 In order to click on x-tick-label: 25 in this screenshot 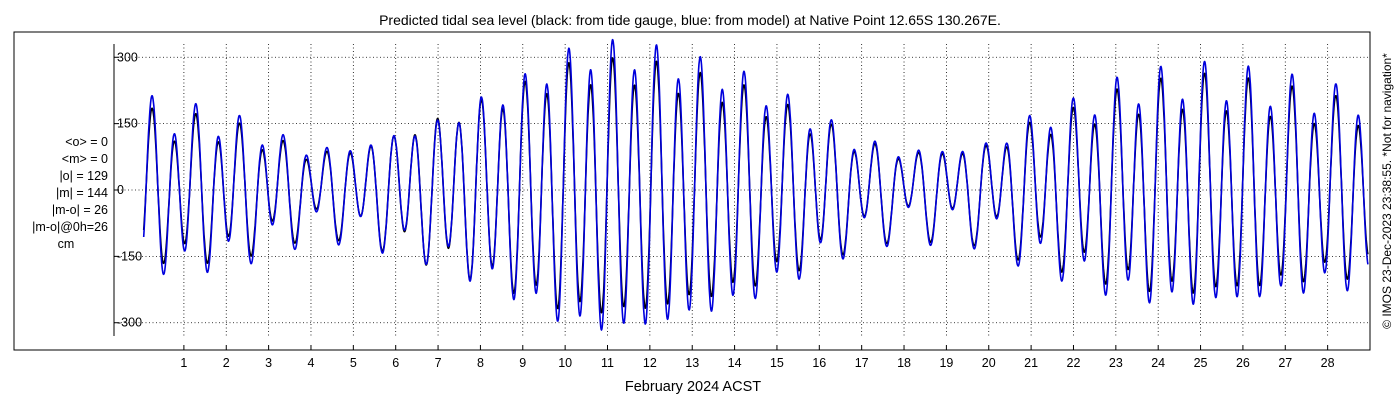, I will do `click(1201, 363)`.